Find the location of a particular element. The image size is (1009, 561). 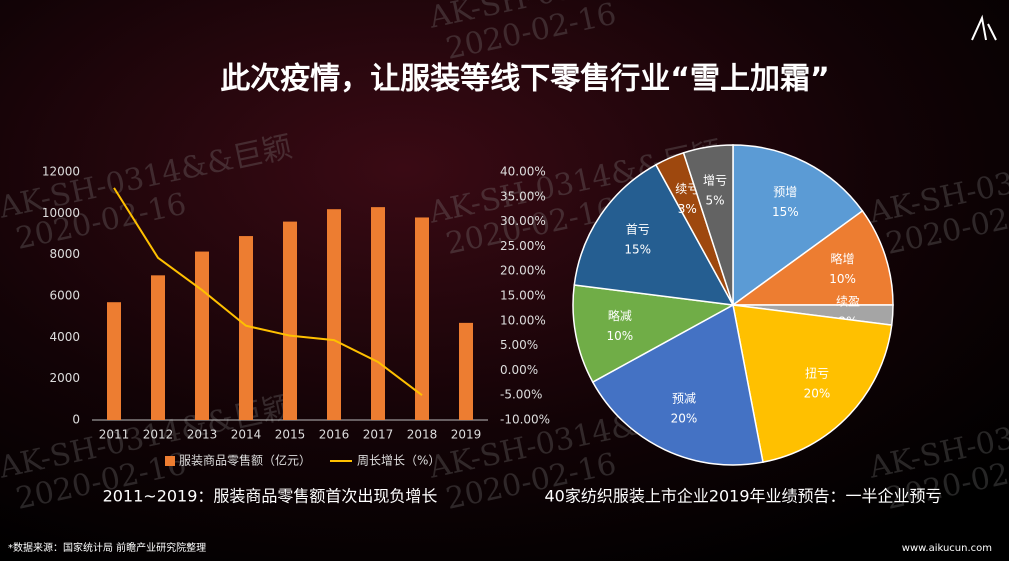

y-tick-label: 2000 is located at coordinates (64, 378).